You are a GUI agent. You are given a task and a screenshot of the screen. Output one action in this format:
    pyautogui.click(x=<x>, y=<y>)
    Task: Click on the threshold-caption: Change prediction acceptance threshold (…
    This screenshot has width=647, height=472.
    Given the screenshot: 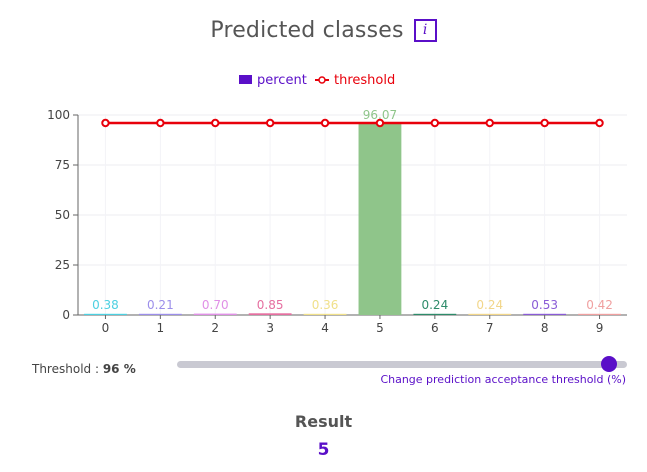 What is the action you would take?
    pyautogui.click(x=503, y=379)
    